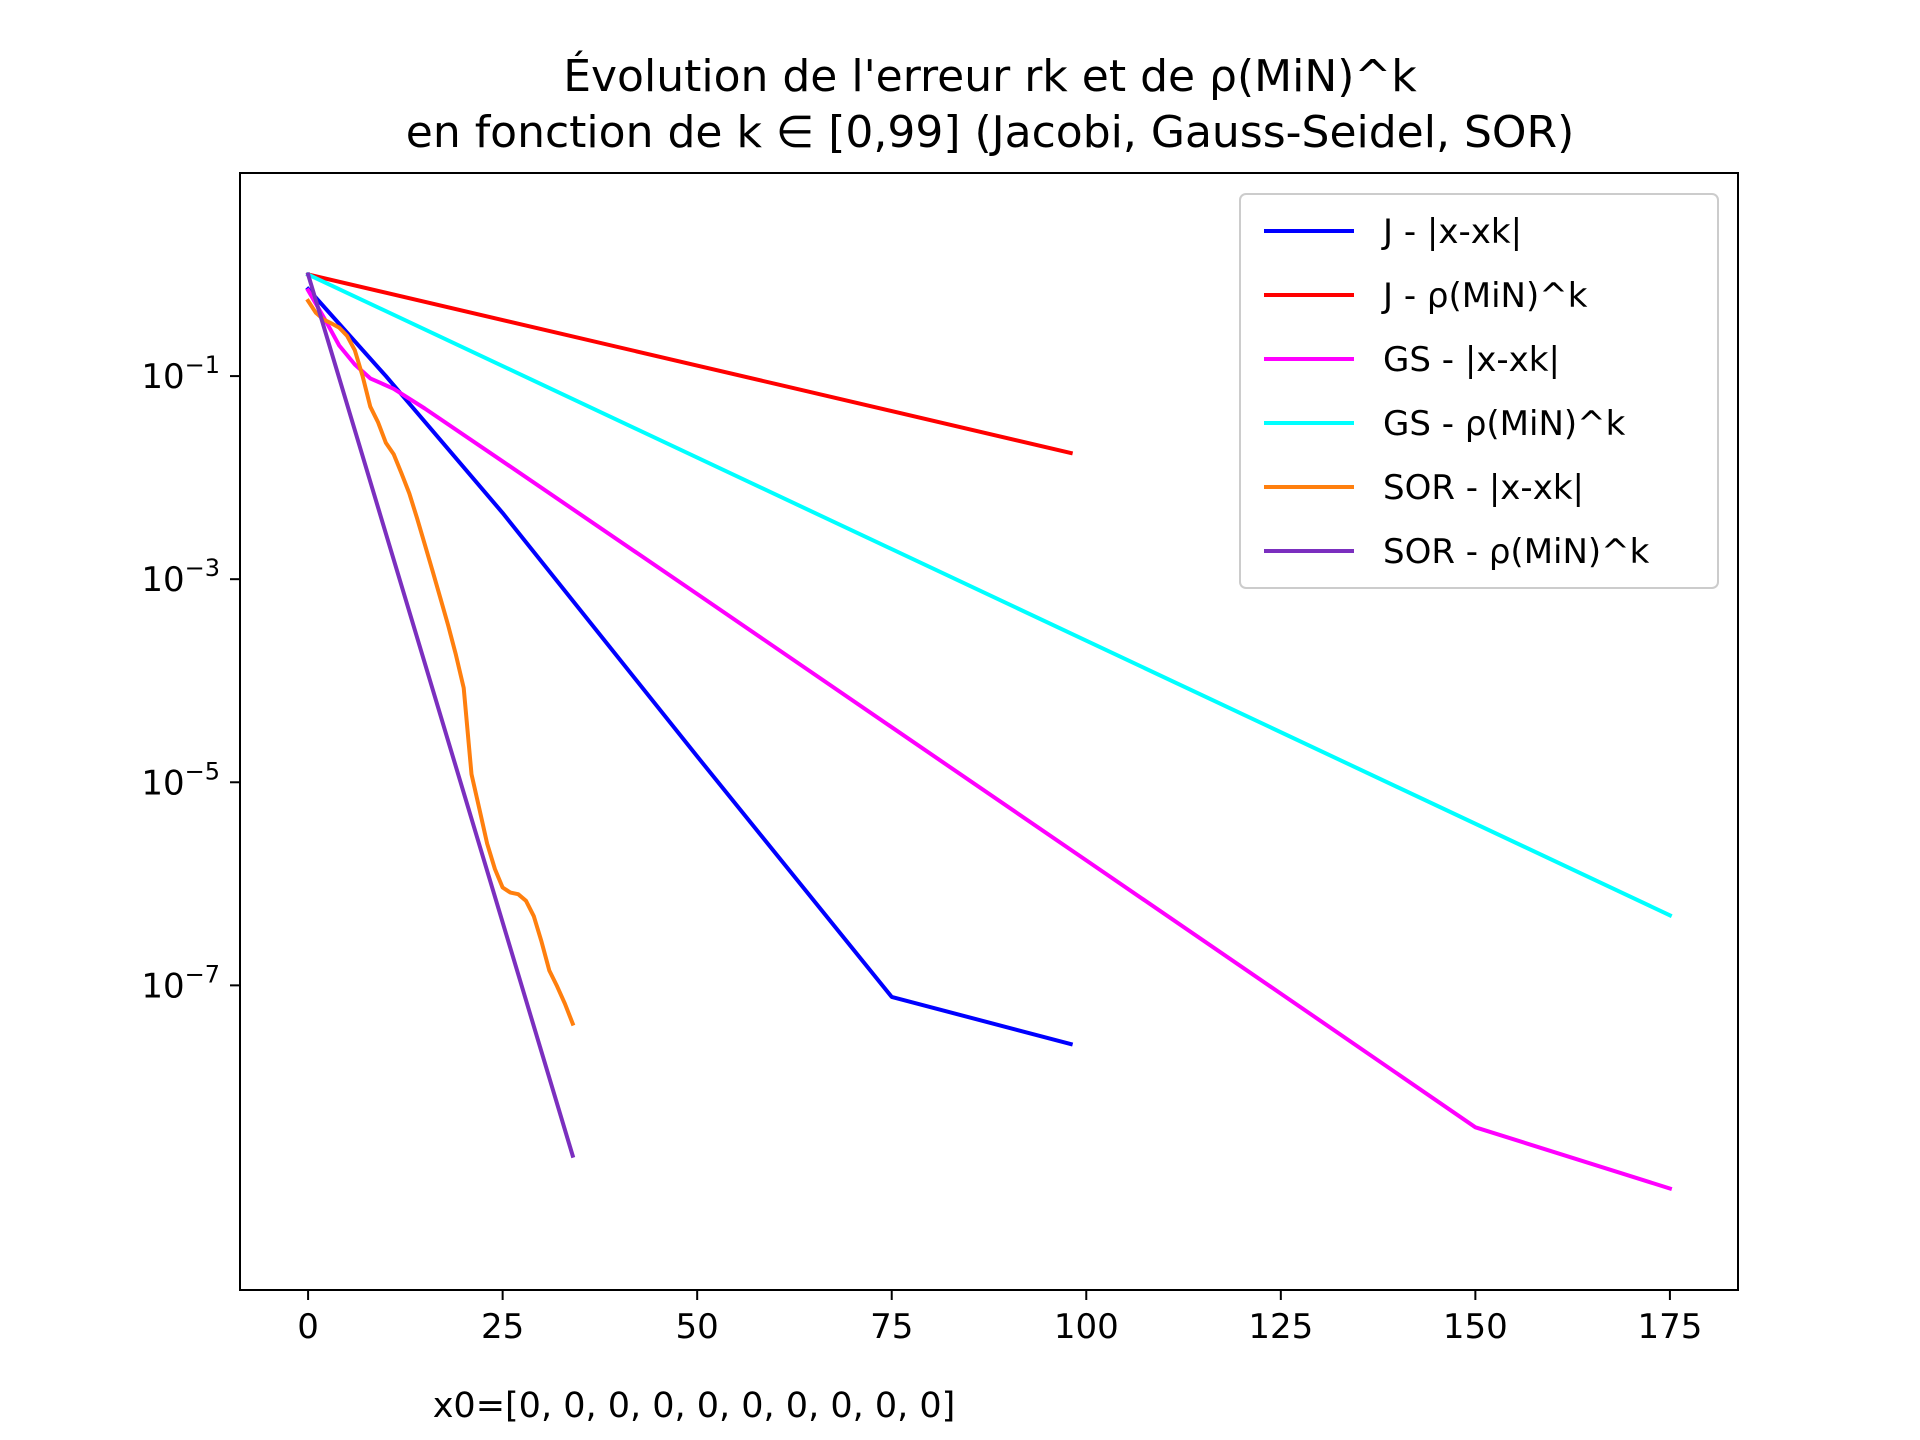 This screenshot has width=1920, height=1440. I want to click on y-tick-label: 10⁻⁵, so click(180, 780).